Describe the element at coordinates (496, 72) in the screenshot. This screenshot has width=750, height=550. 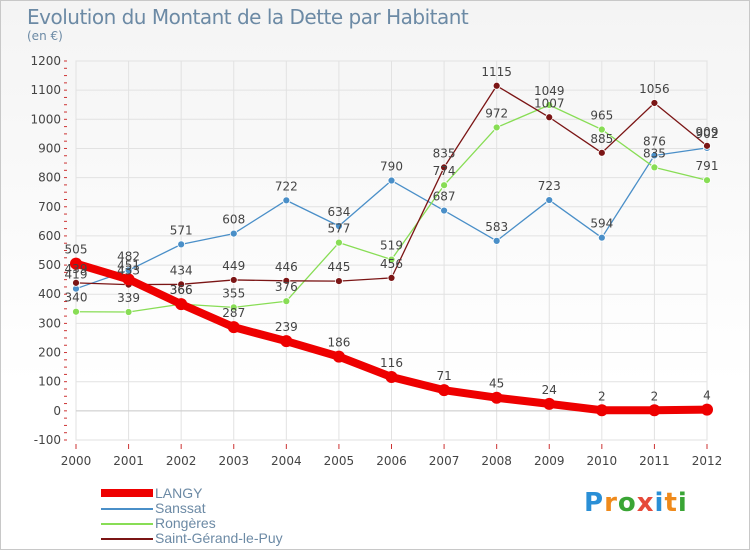
I see `data-label: 1115` at that location.